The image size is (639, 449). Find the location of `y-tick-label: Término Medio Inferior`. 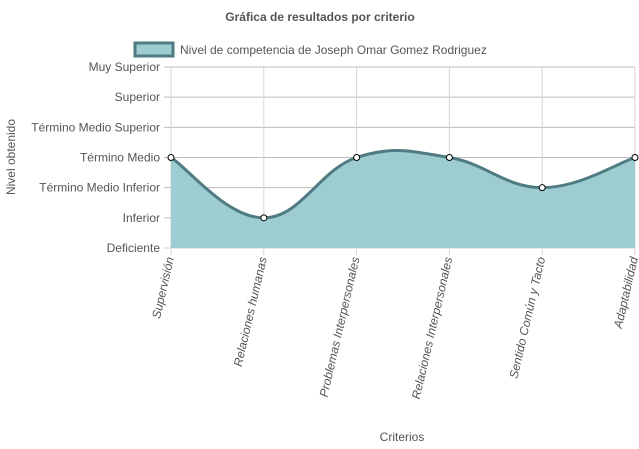

y-tick-label: Término Medio Inferior is located at coordinates (99, 188).